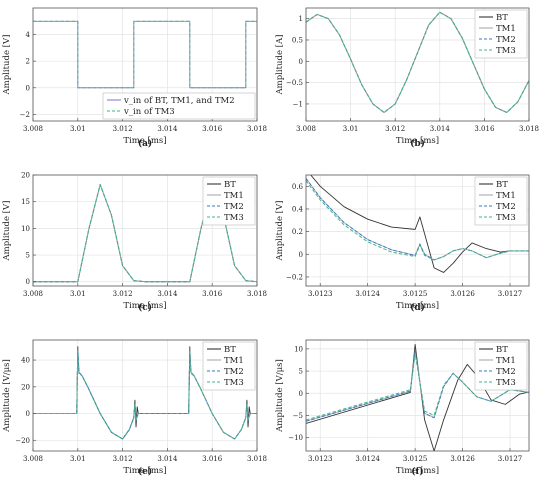 This screenshot has width=550, height=501. Describe the element at coordinates (149, 112) in the screenshot. I see `legend-label: v_in of TM3` at that location.